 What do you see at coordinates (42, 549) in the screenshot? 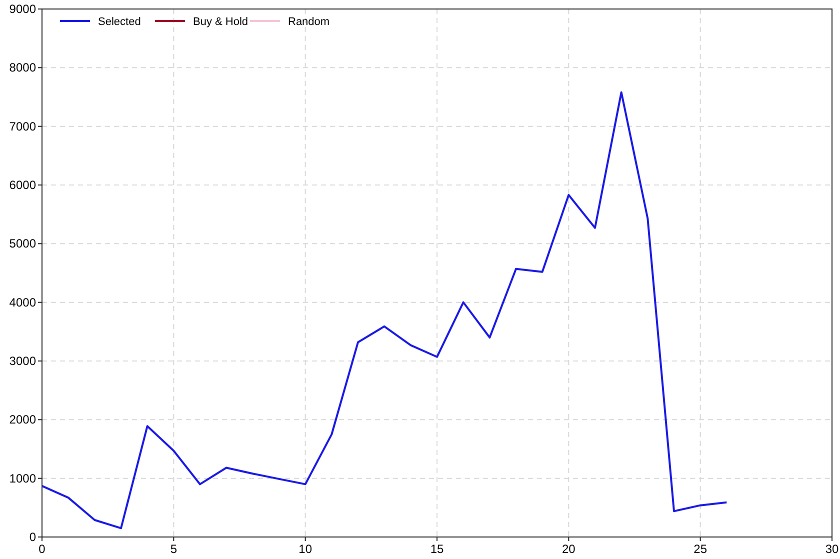
I see `x-tick-label: 0` at bounding box center [42, 549].